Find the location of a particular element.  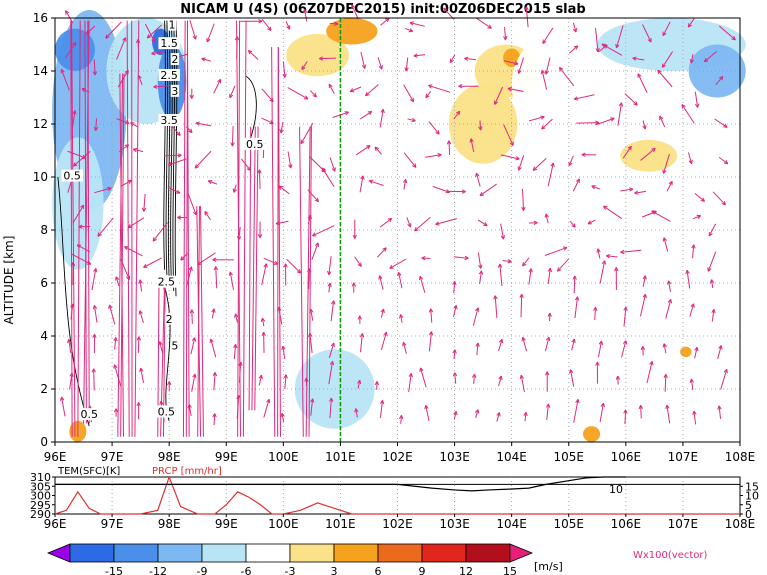

temperature-line is located at coordinates (340, 484).